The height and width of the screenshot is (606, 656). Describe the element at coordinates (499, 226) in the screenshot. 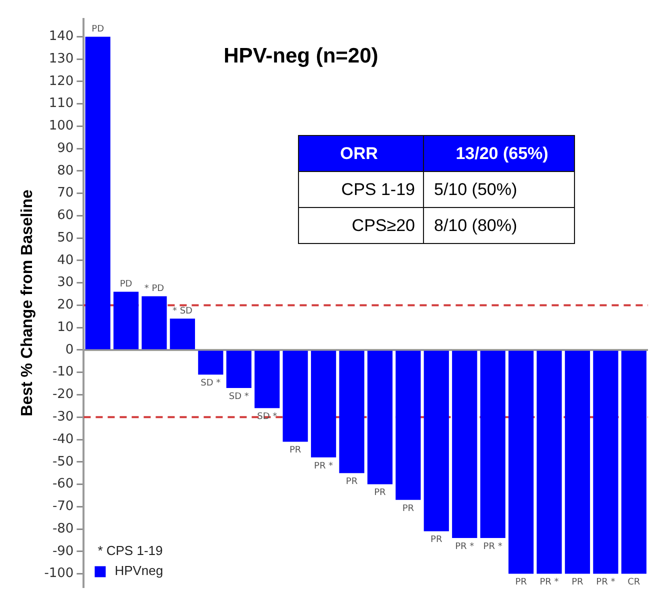

I see `annotation: 8/10 (80%)` at that location.